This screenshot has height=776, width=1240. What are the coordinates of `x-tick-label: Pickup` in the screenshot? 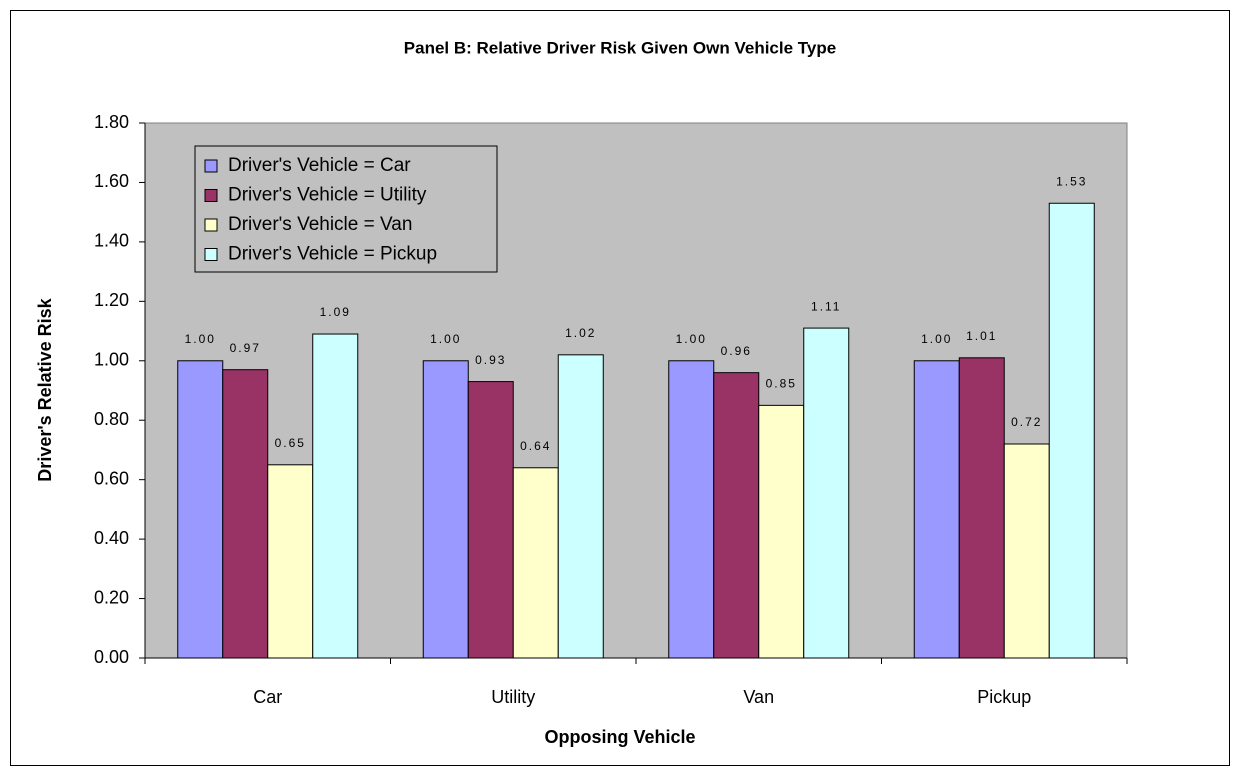 It's located at (1004, 697).